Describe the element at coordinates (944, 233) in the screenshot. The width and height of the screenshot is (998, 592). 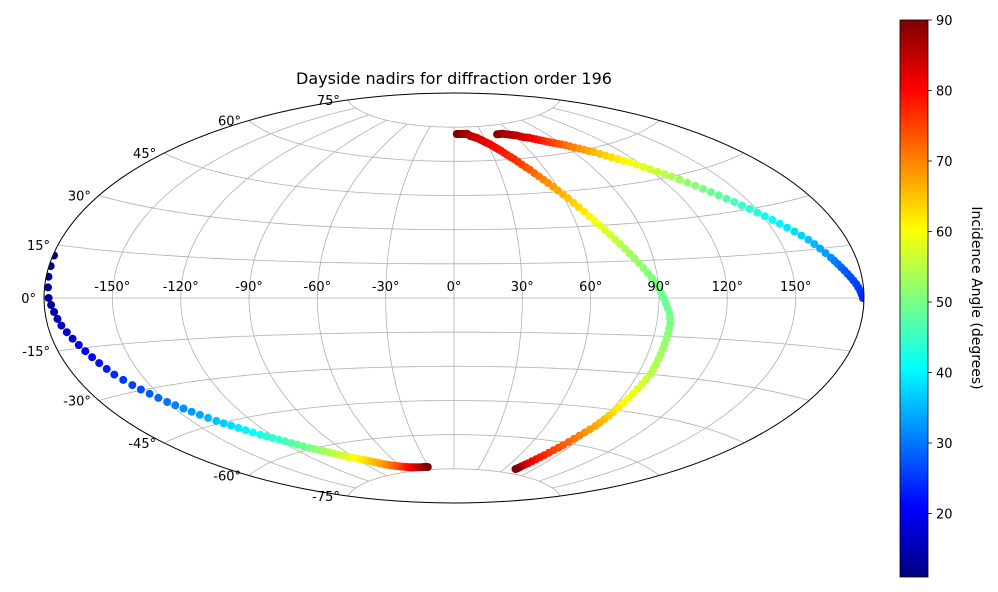
I see `colorbar-tick-label: 60` at that location.